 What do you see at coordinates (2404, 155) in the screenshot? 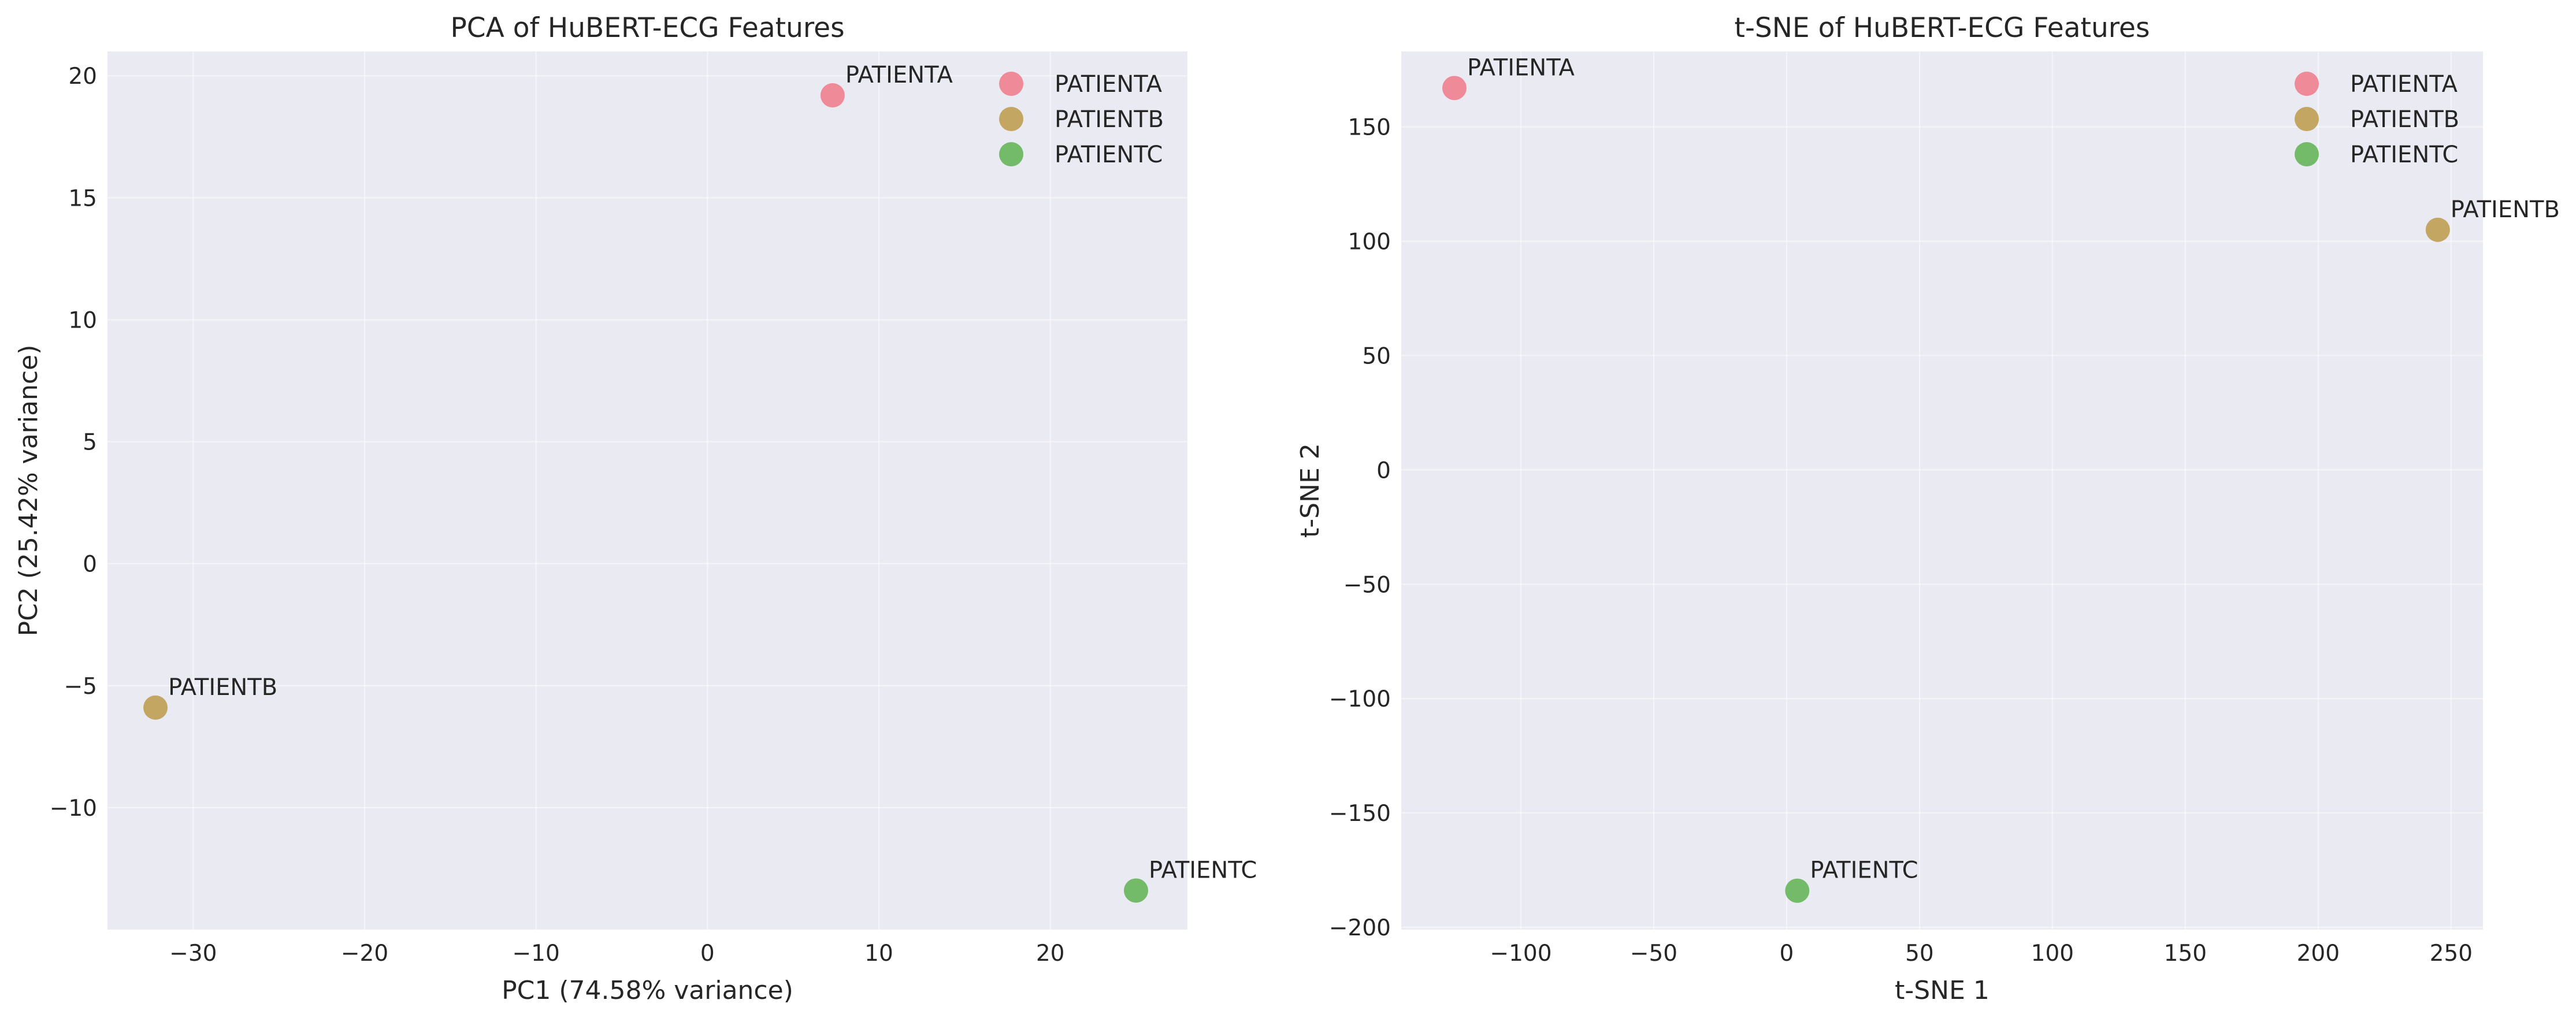
I see `tsne-legend-label-patientc: PATIENTC` at bounding box center [2404, 155].